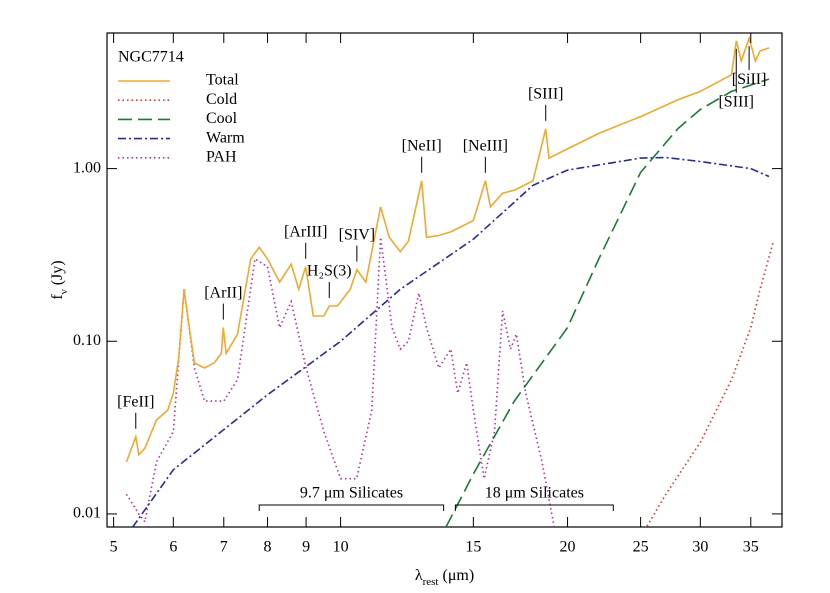  I want to click on annotation-label: [FeII], so click(135, 401).